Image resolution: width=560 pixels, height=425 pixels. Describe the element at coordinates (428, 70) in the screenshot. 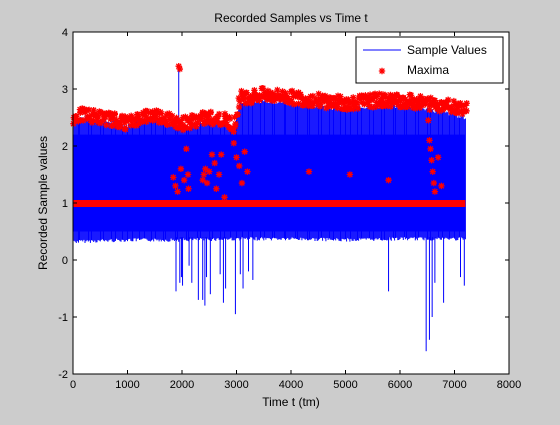

I see `legend-label-maxima: Maxima` at that location.